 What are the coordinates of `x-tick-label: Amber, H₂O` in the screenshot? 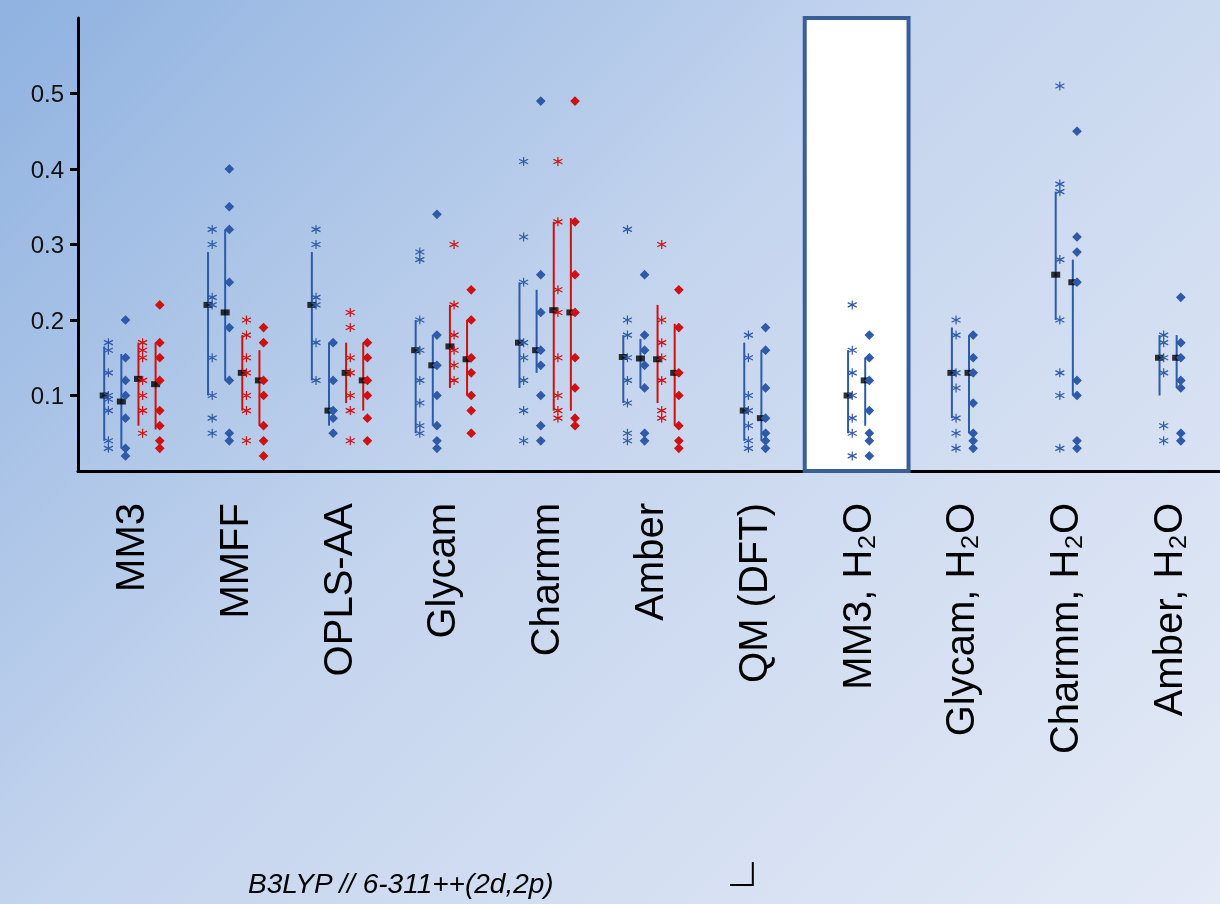 It's located at (1168, 610).